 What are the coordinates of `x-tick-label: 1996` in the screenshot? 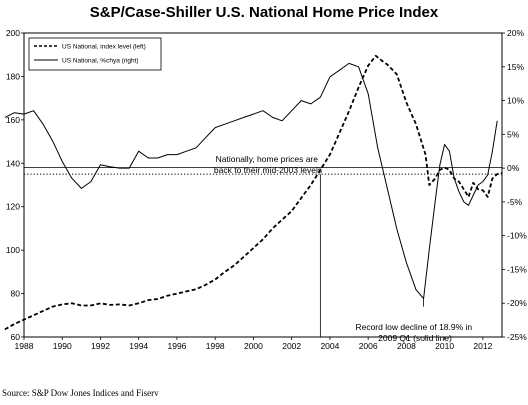 It's located at (176, 346).